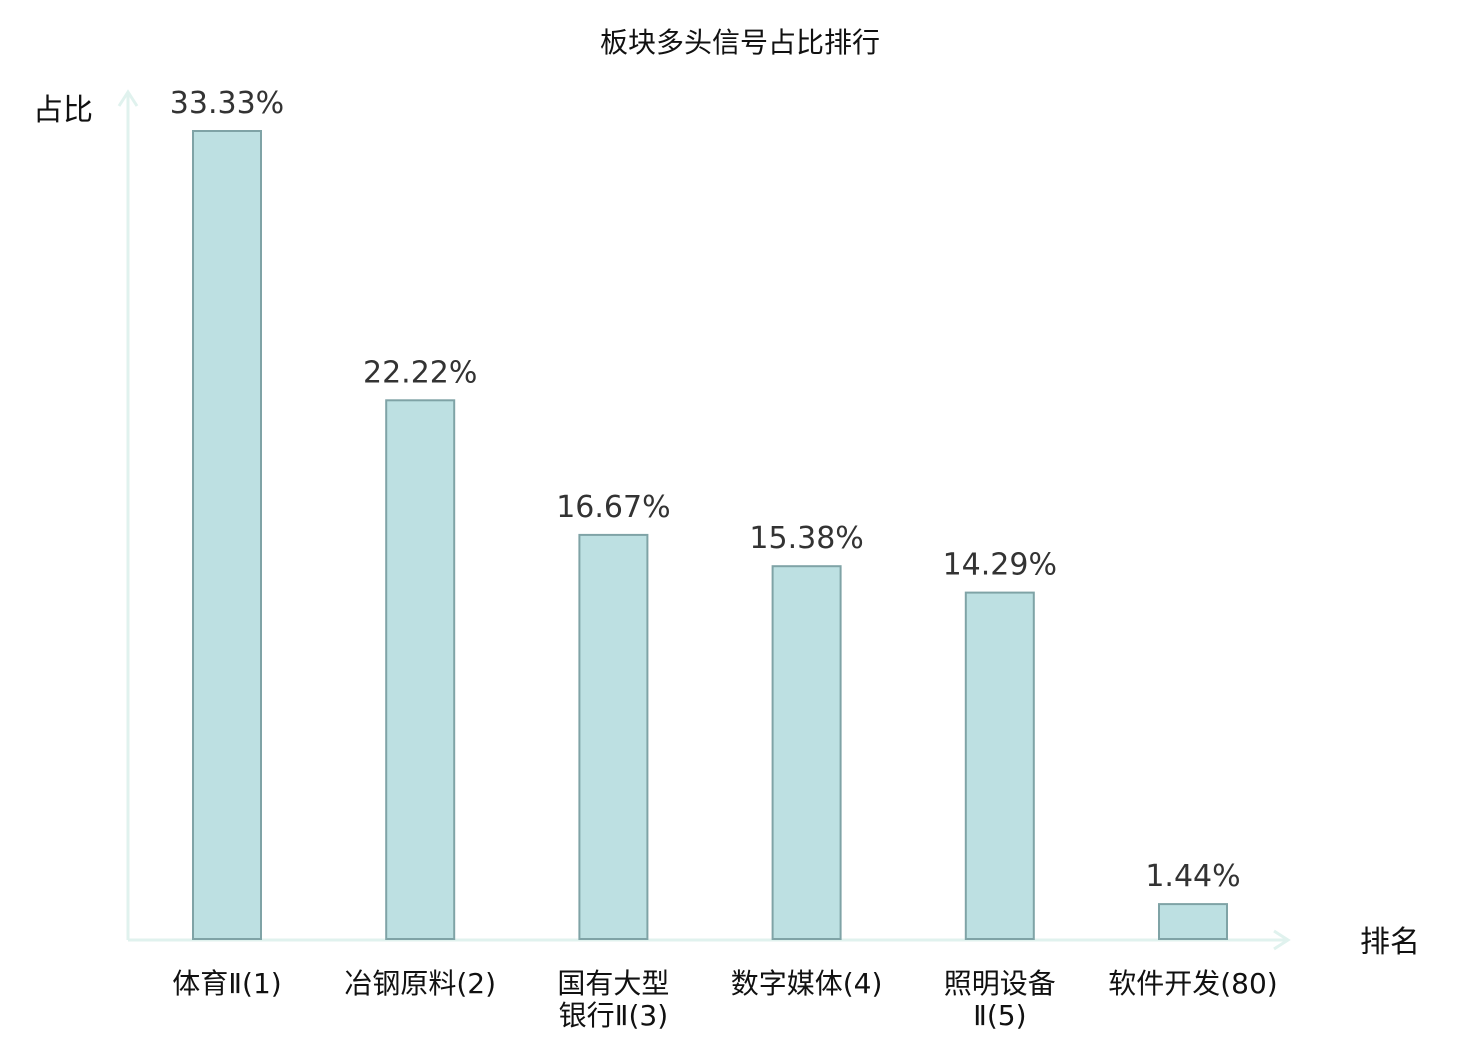  I want to click on x-axis, so click(709, 940).